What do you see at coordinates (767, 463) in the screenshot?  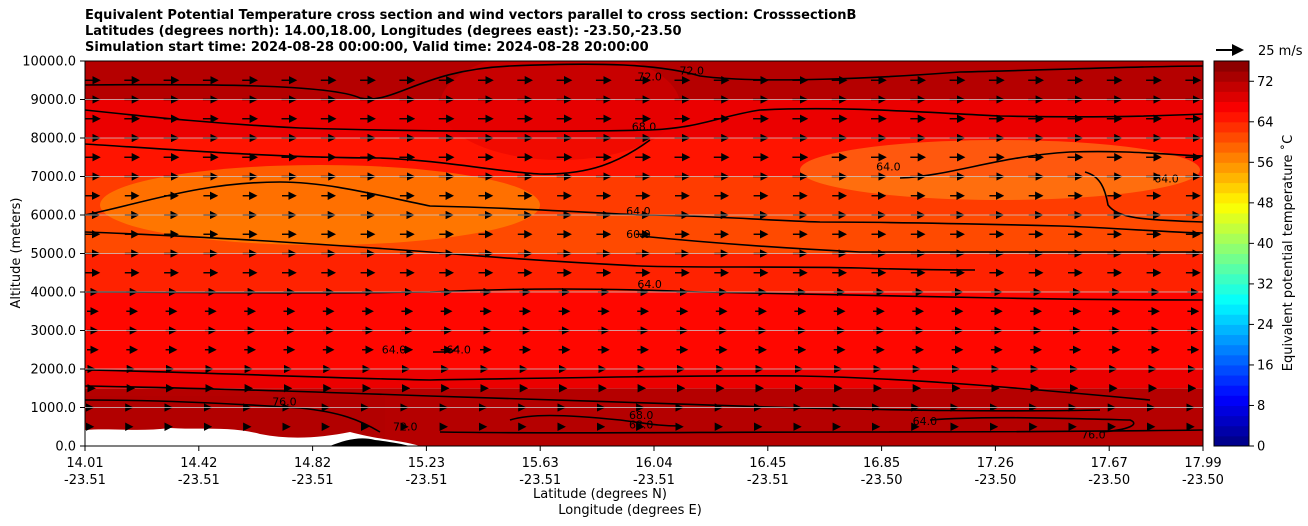 I see `x-tick-label-lat: 16.45` at bounding box center [767, 463].